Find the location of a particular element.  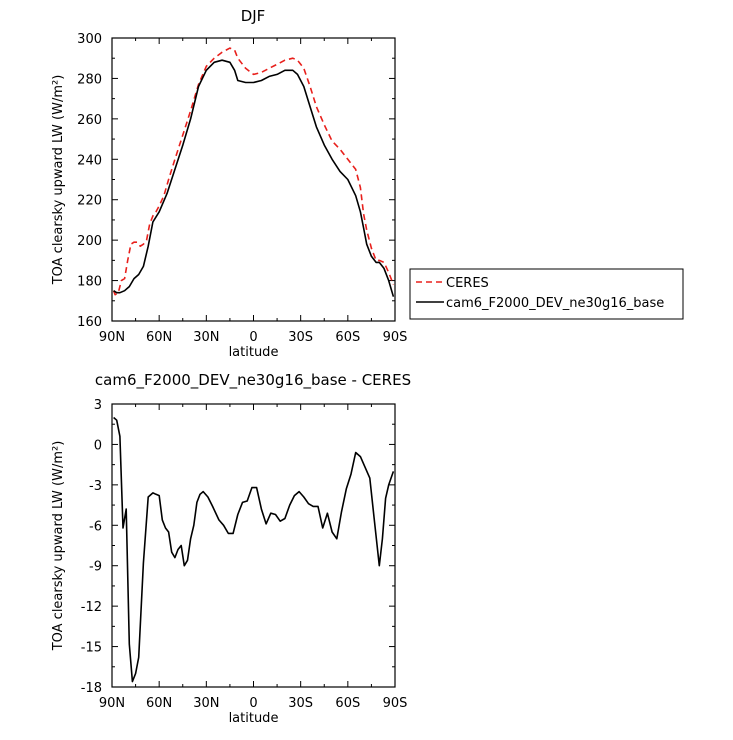

chart-title: DJF is located at coordinates (253, 16).